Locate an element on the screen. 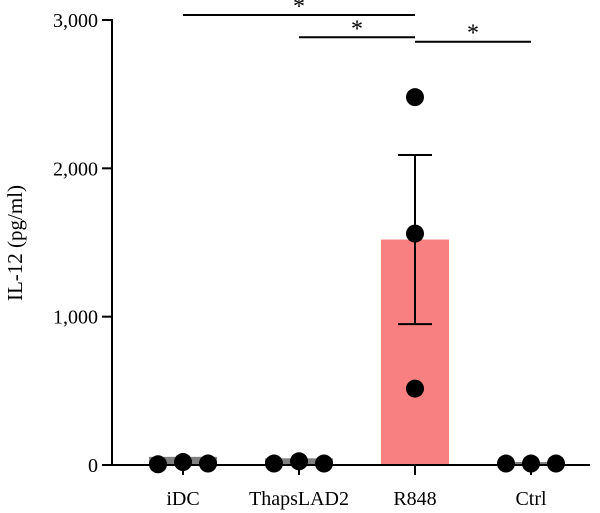 The width and height of the screenshot is (600, 513). x-tick-label-3: Ctrl is located at coordinates (531, 499).